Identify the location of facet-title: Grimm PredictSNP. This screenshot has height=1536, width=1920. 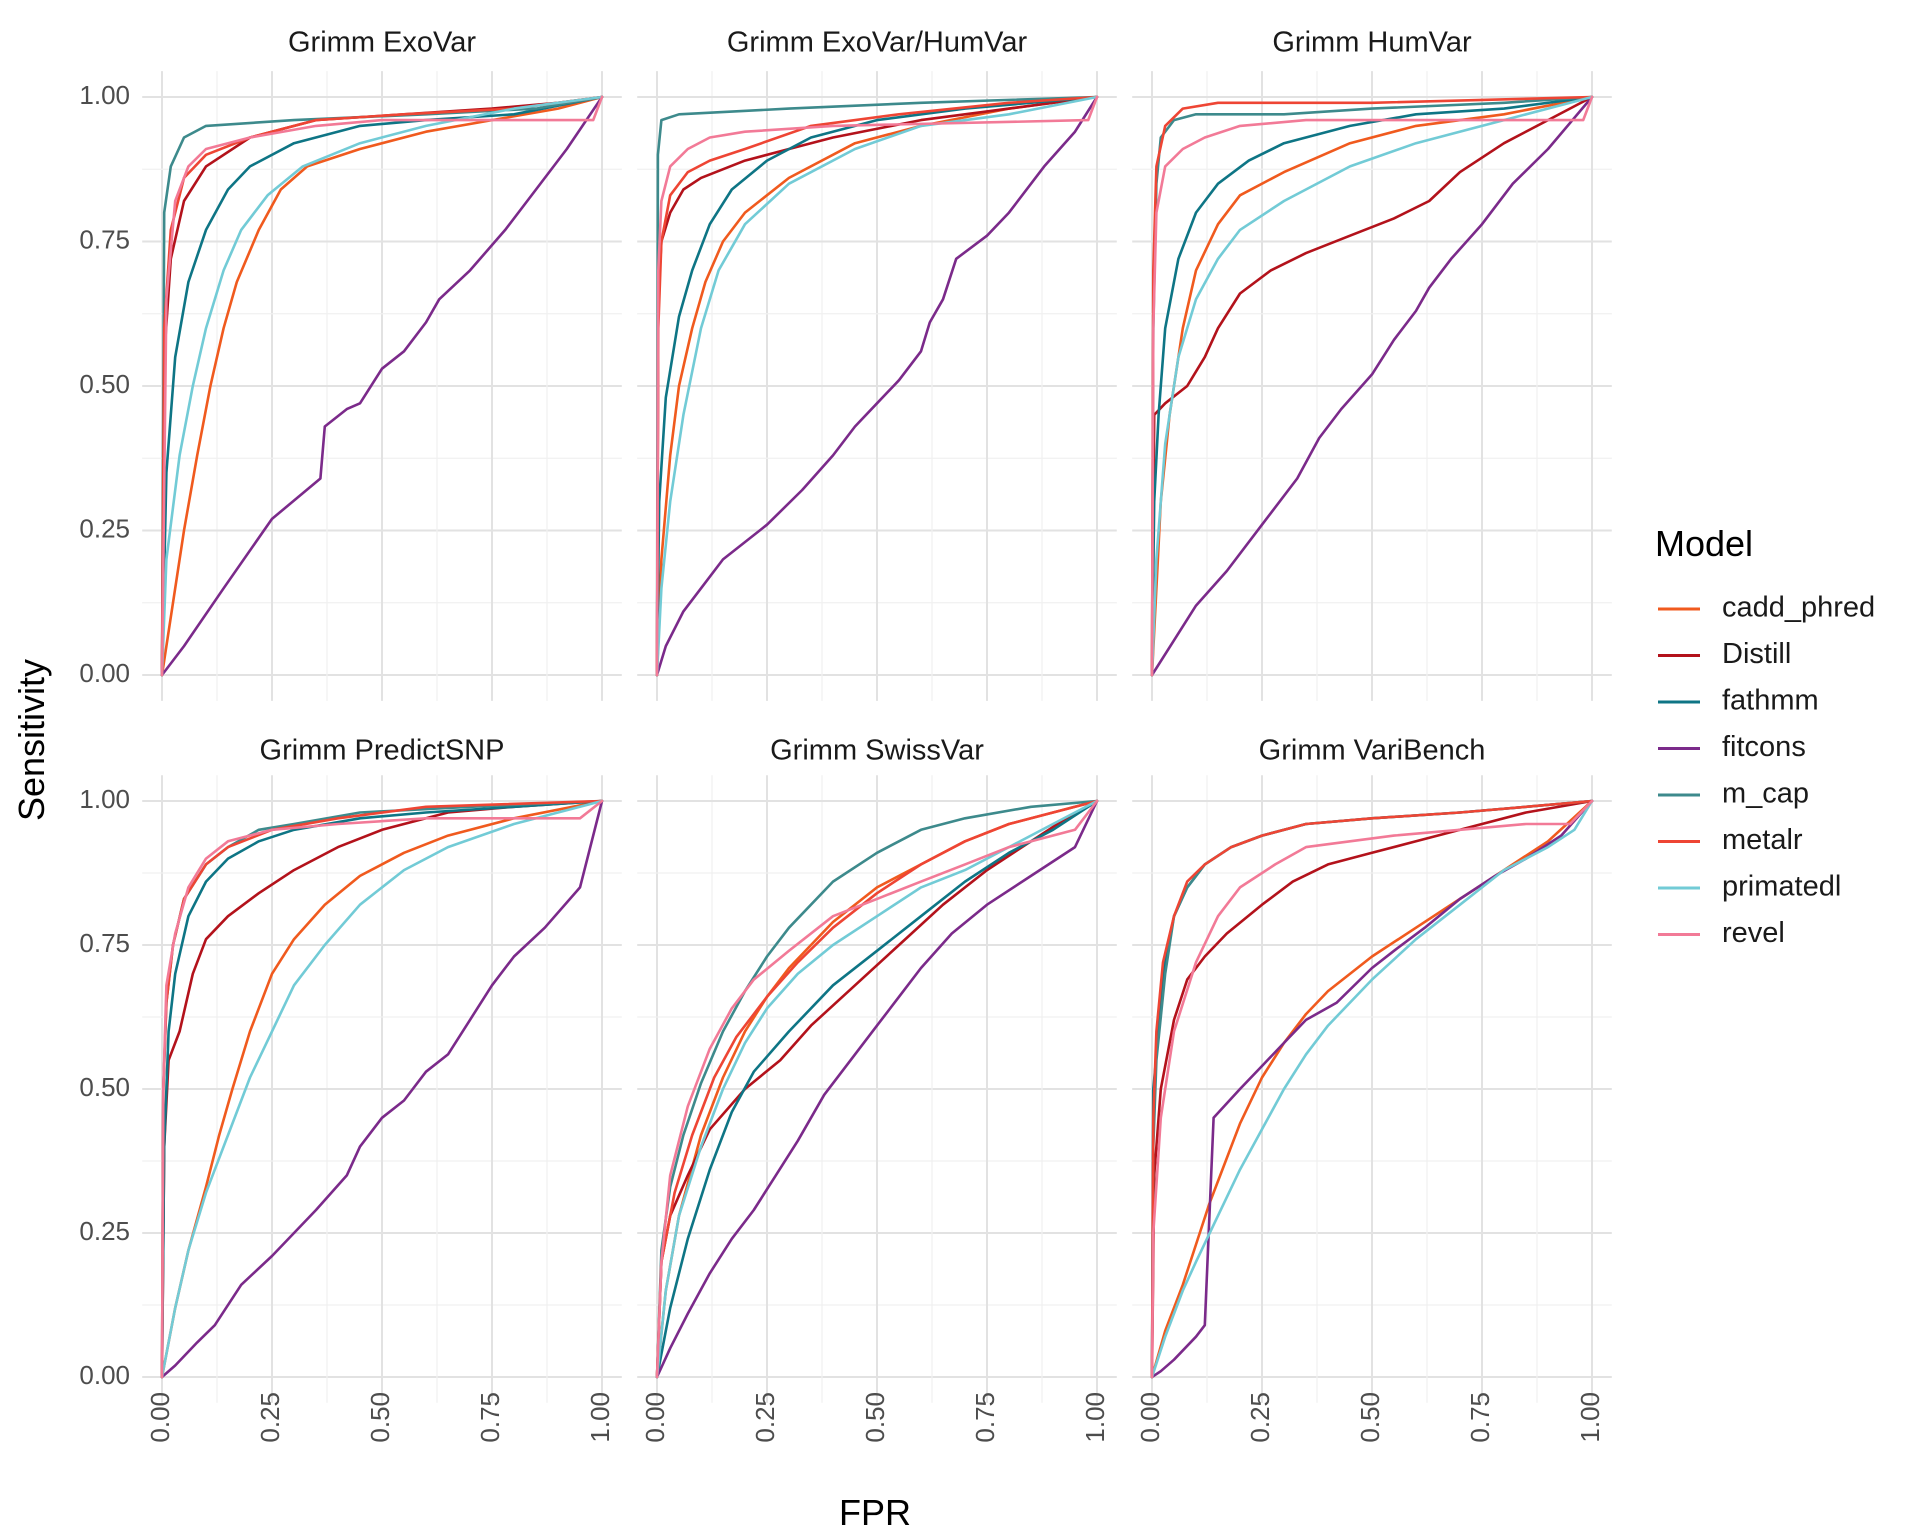
(382, 751).